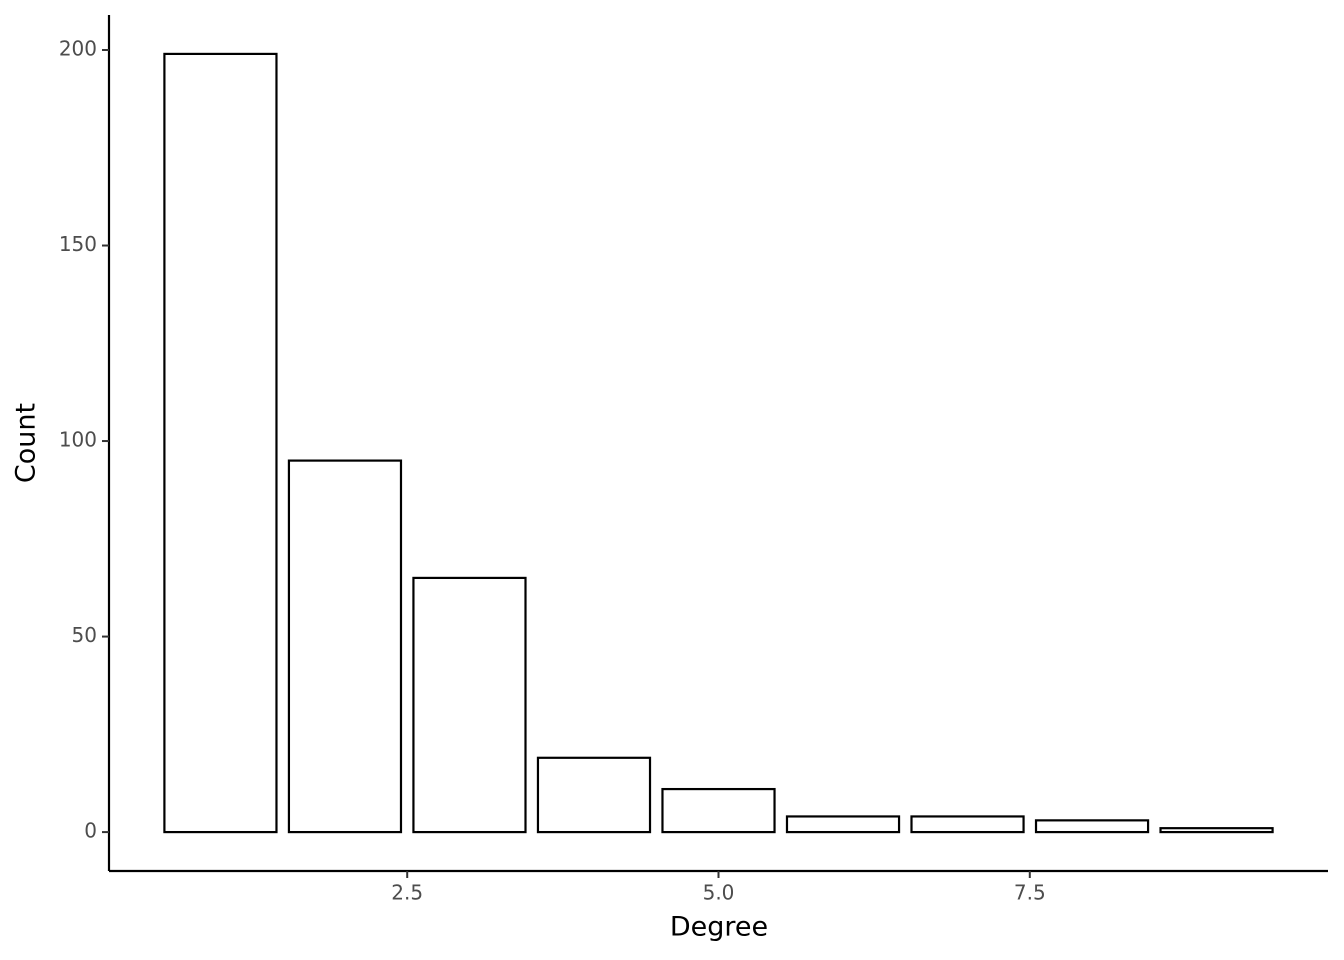 The height and width of the screenshot is (960, 1344). What do you see at coordinates (90, 831) in the screenshot?
I see `y-tick-label: 0` at bounding box center [90, 831].